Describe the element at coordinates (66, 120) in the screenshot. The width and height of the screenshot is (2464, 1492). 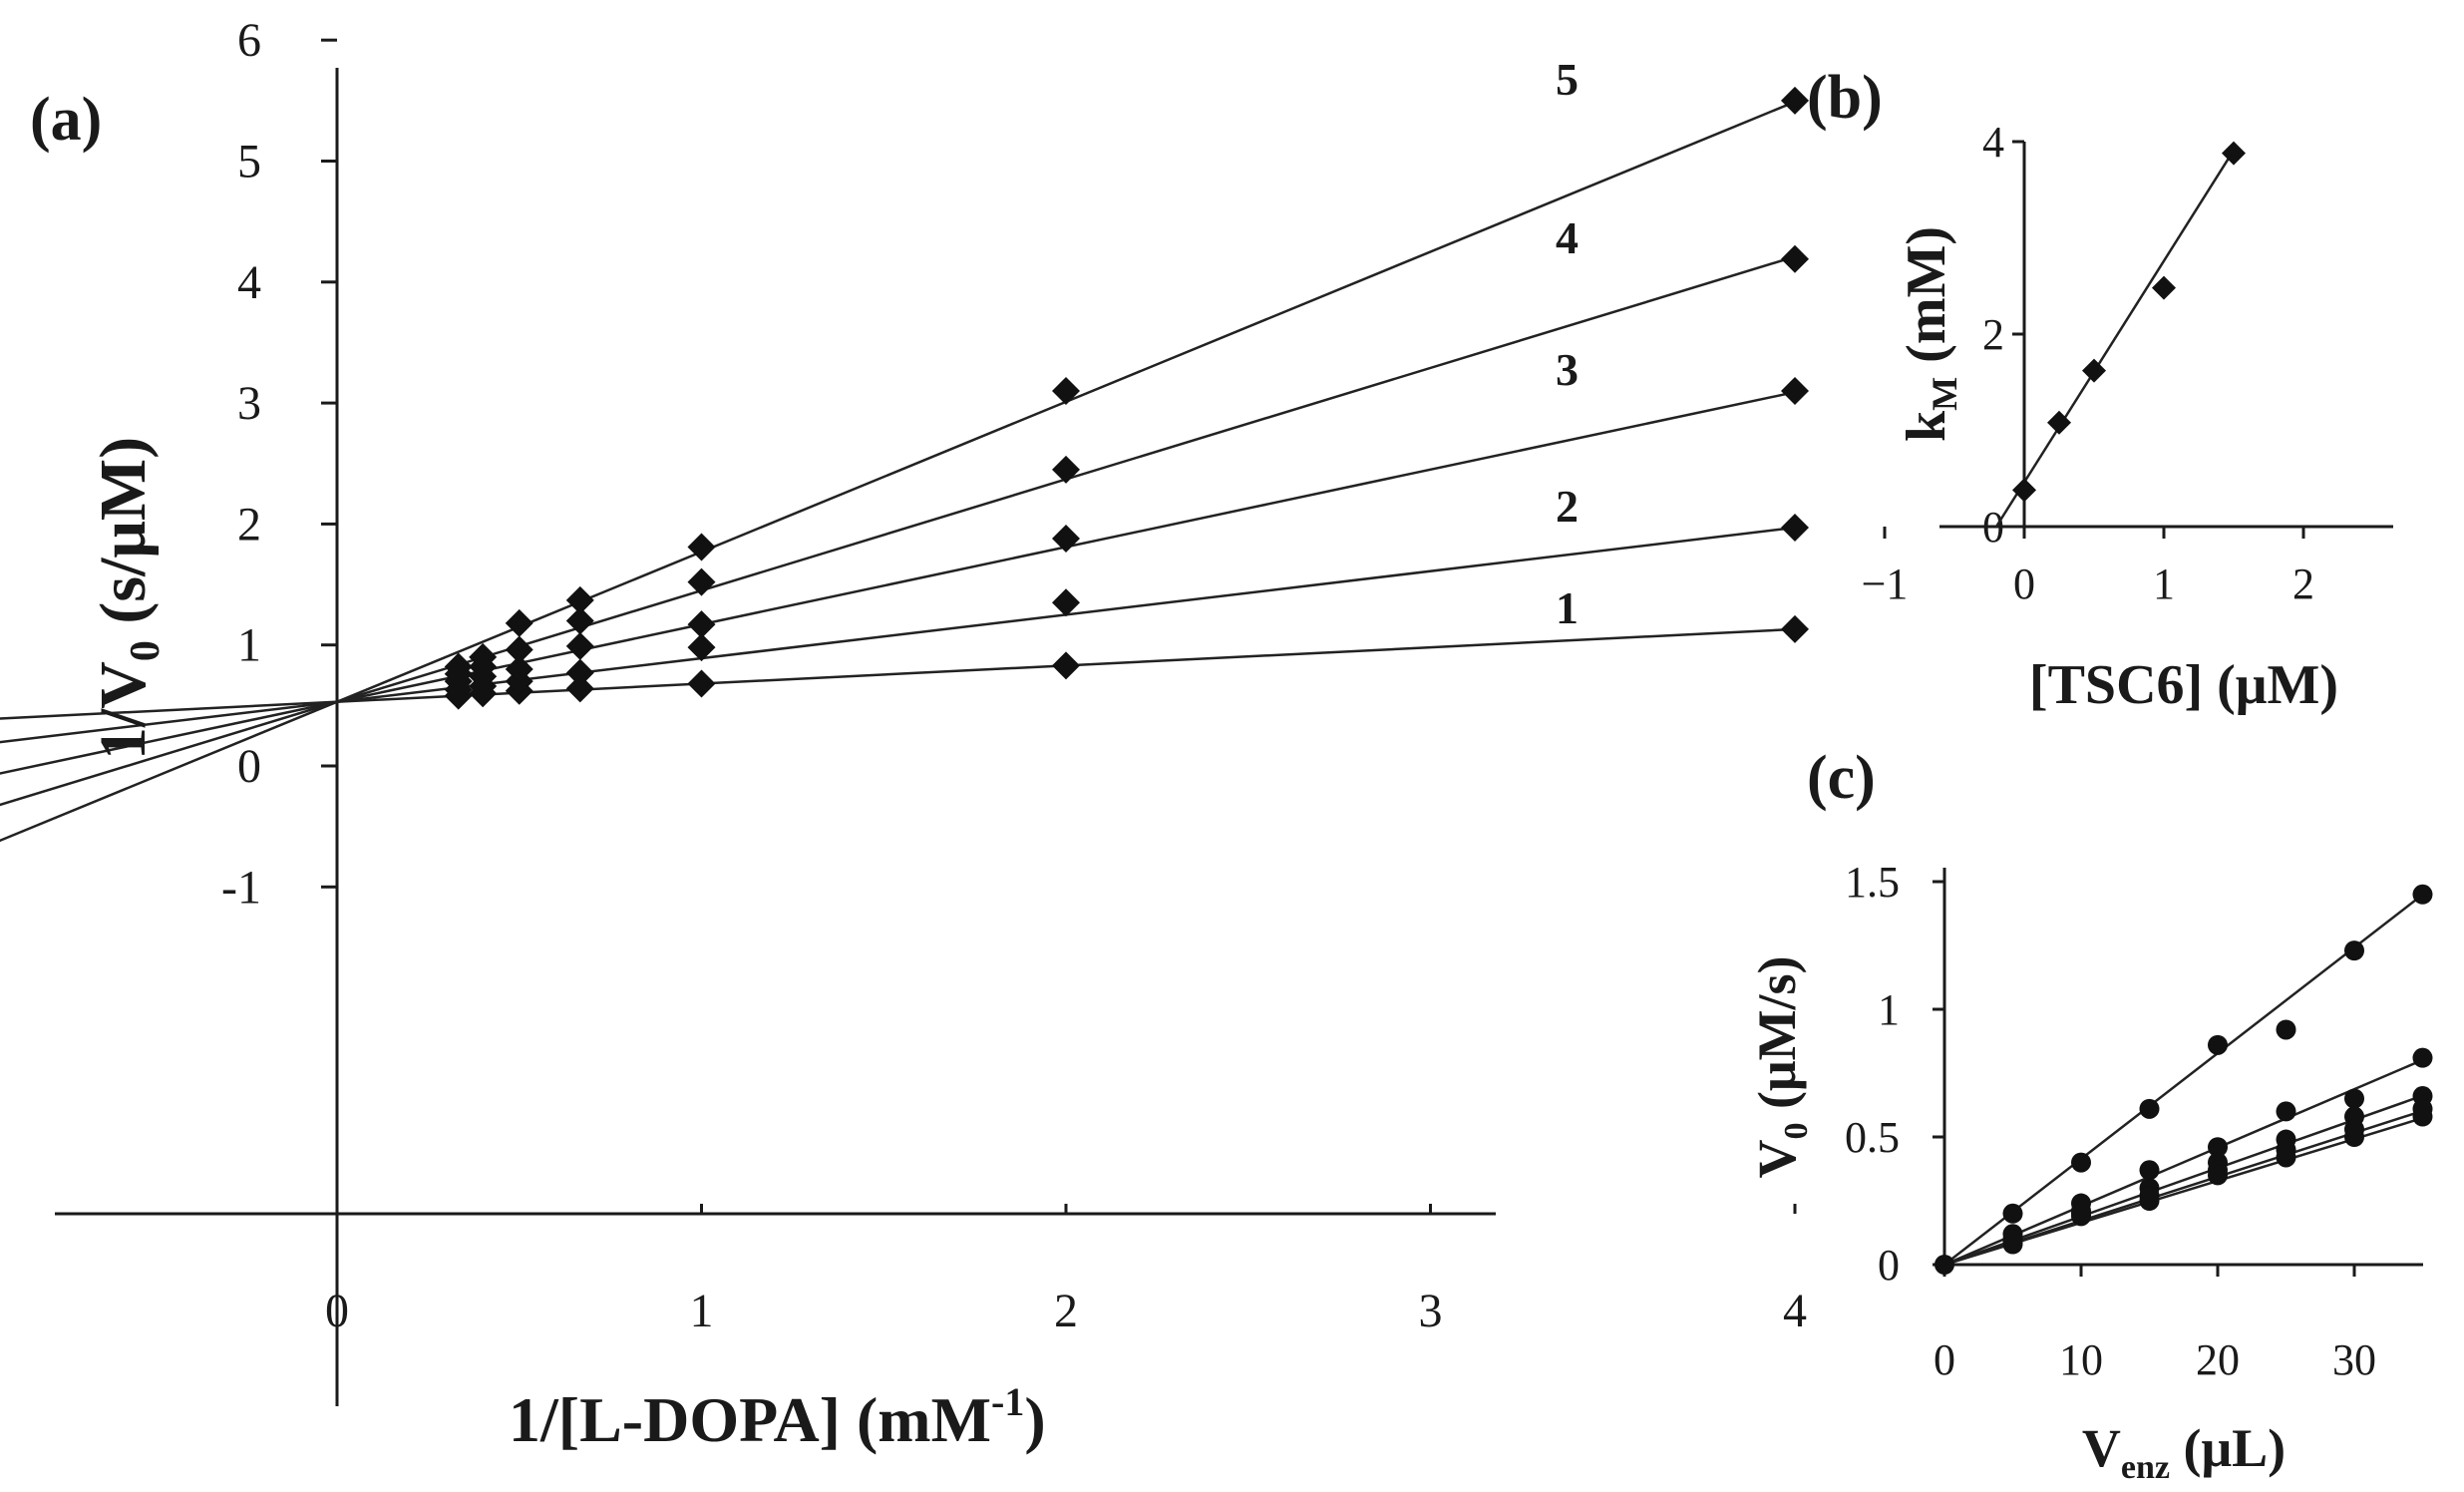
I see `panel-a-label: (a)` at that location.